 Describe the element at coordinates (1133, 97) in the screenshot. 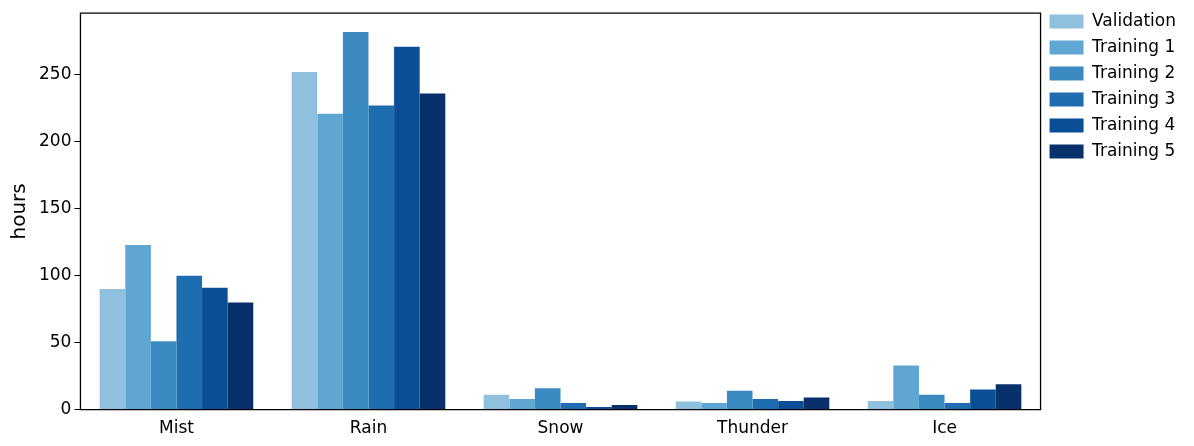

I see `legend-label: Training 3` at that location.